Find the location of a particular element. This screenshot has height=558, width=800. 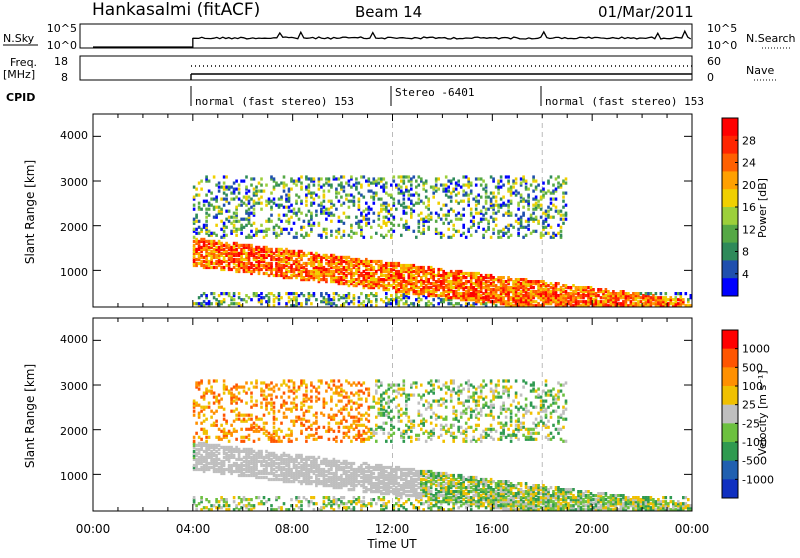

nsky-panel-frame is located at coordinates (386, 36).